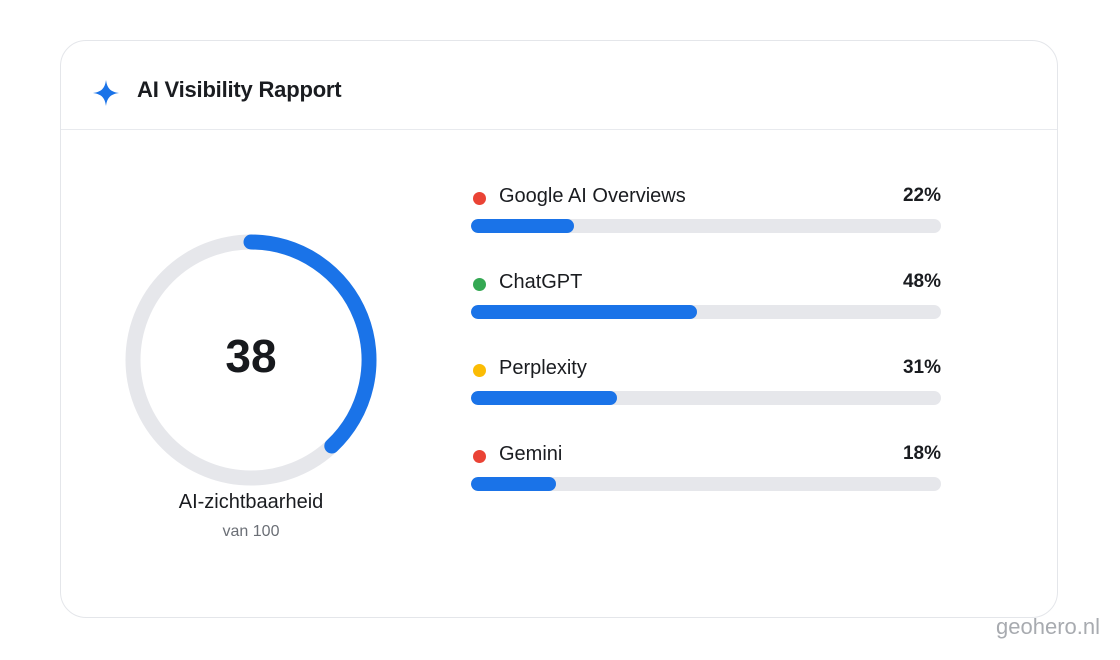 The width and height of the screenshot is (1120, 660). What do you see at coordinates (921, 281) in the screenshot?
I see `platform-percent: 48%` at bounding box center [921, 281].